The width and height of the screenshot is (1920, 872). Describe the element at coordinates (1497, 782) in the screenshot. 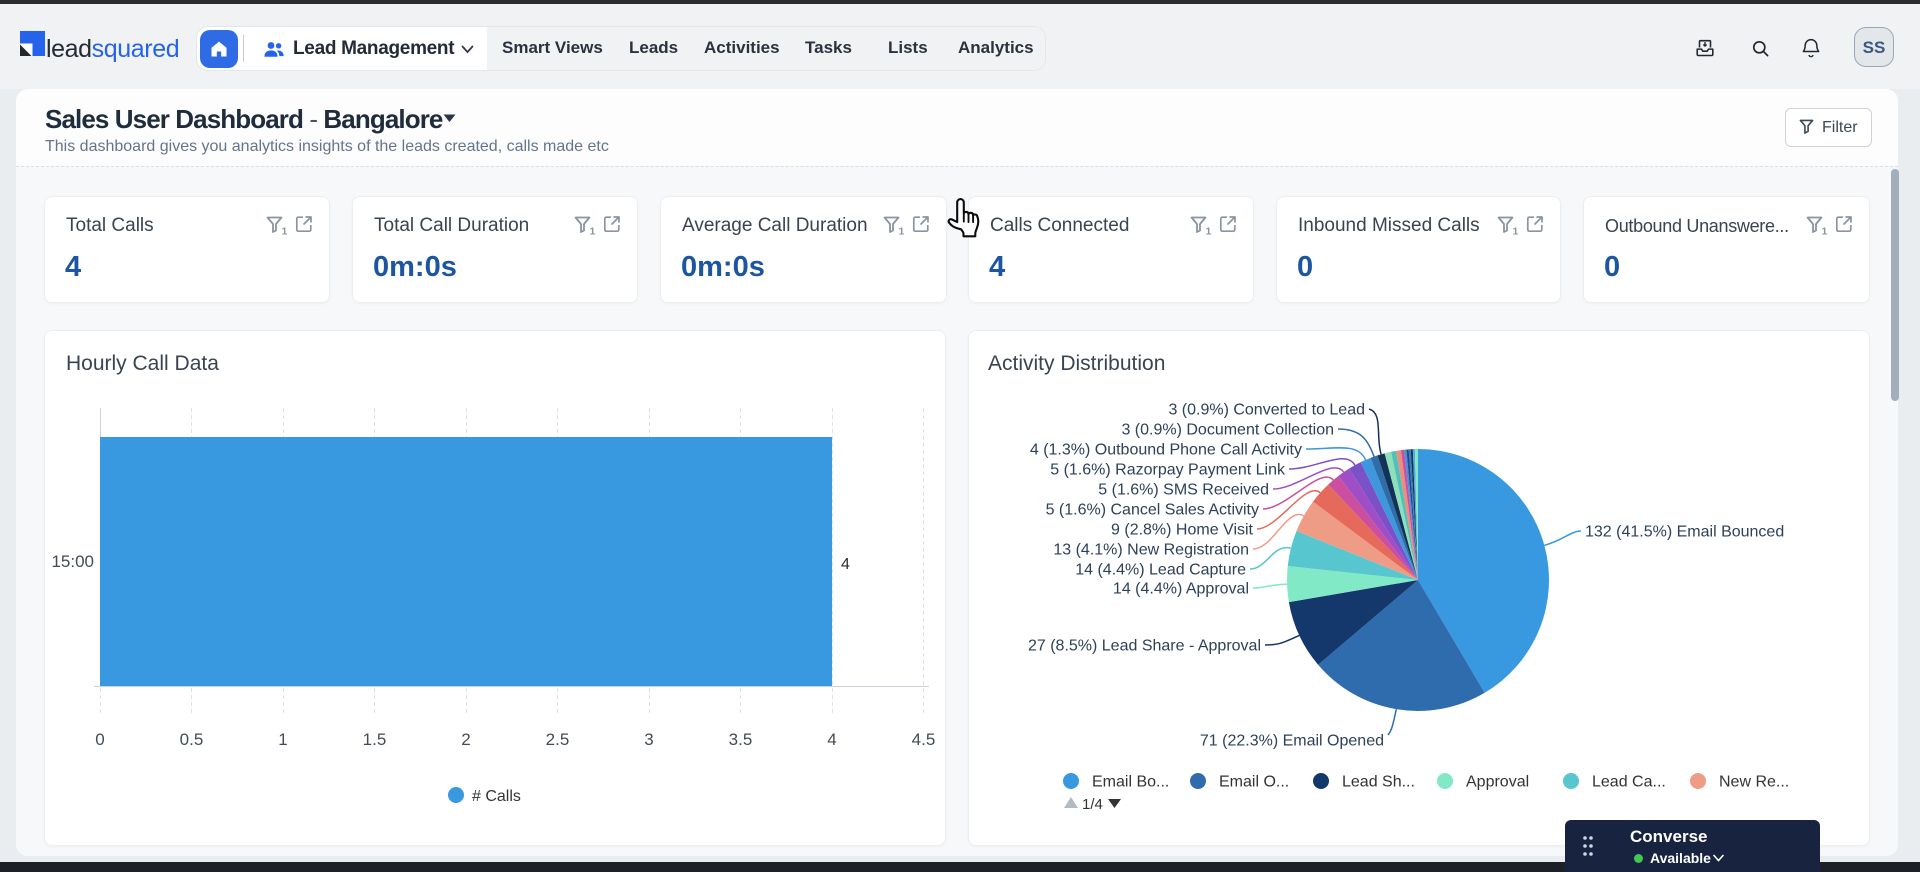

I see `svg-text: Approval` at that location.